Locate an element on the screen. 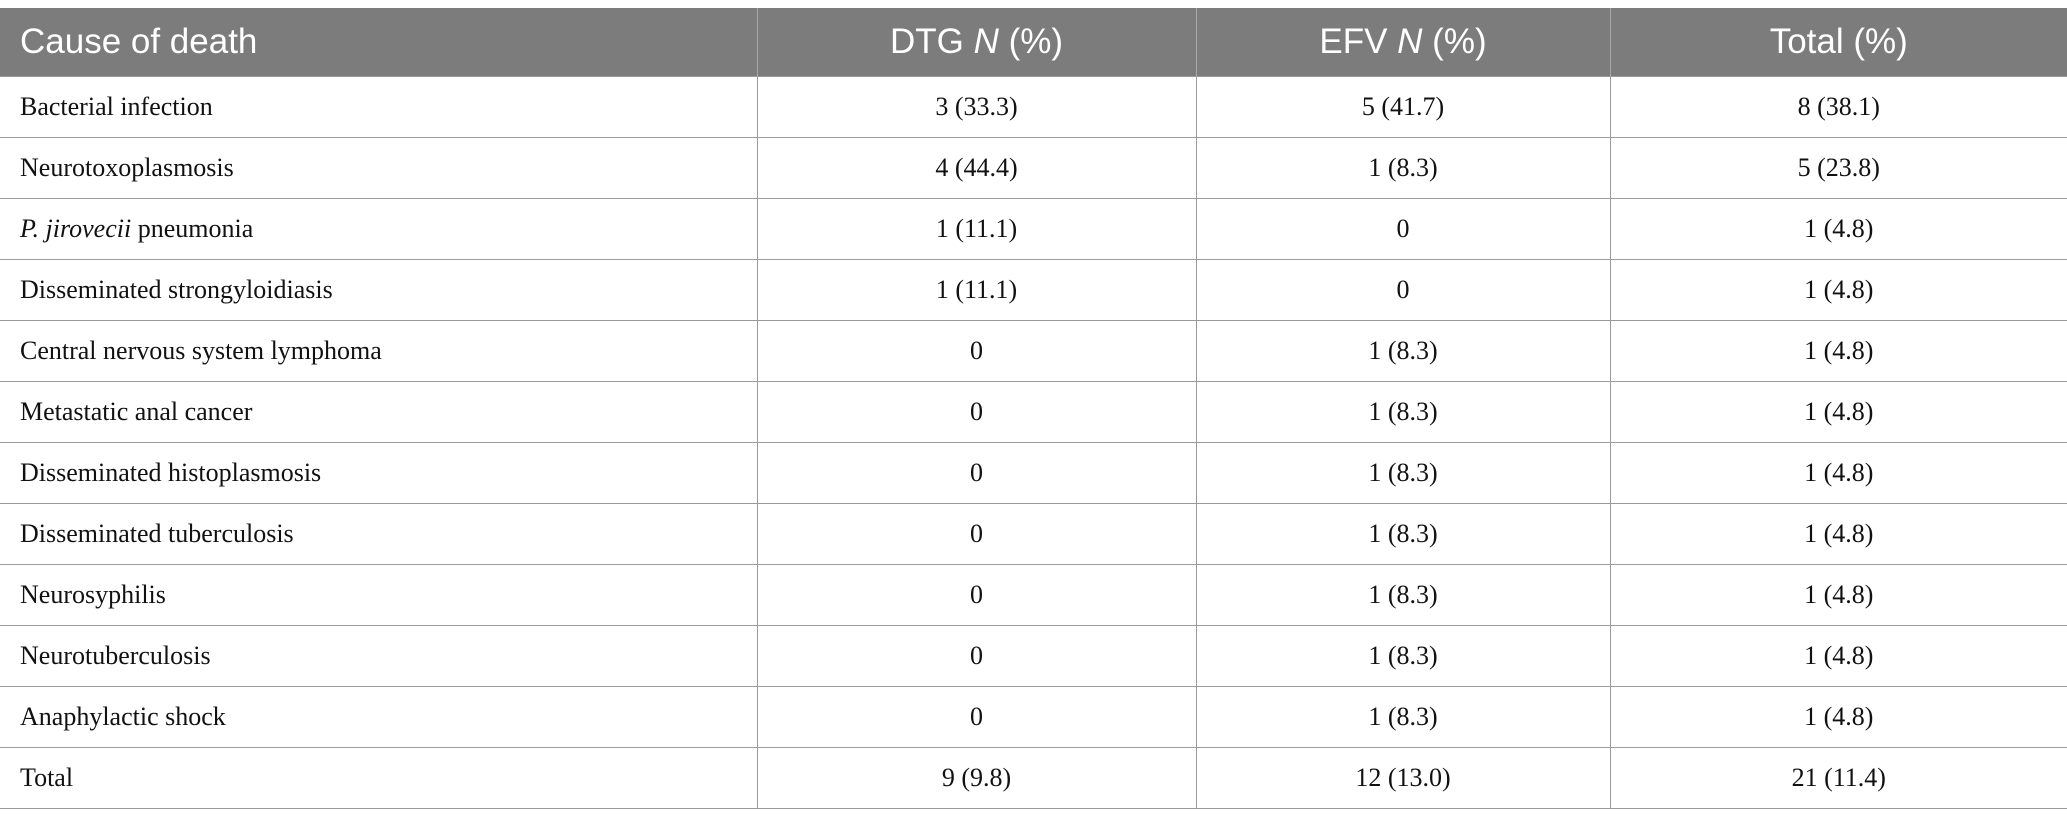 Image resolution: width=2067 pixels, height=832 pixels. cause-text: Disseminated histoplasmosis is located at coordinates (171, 472).